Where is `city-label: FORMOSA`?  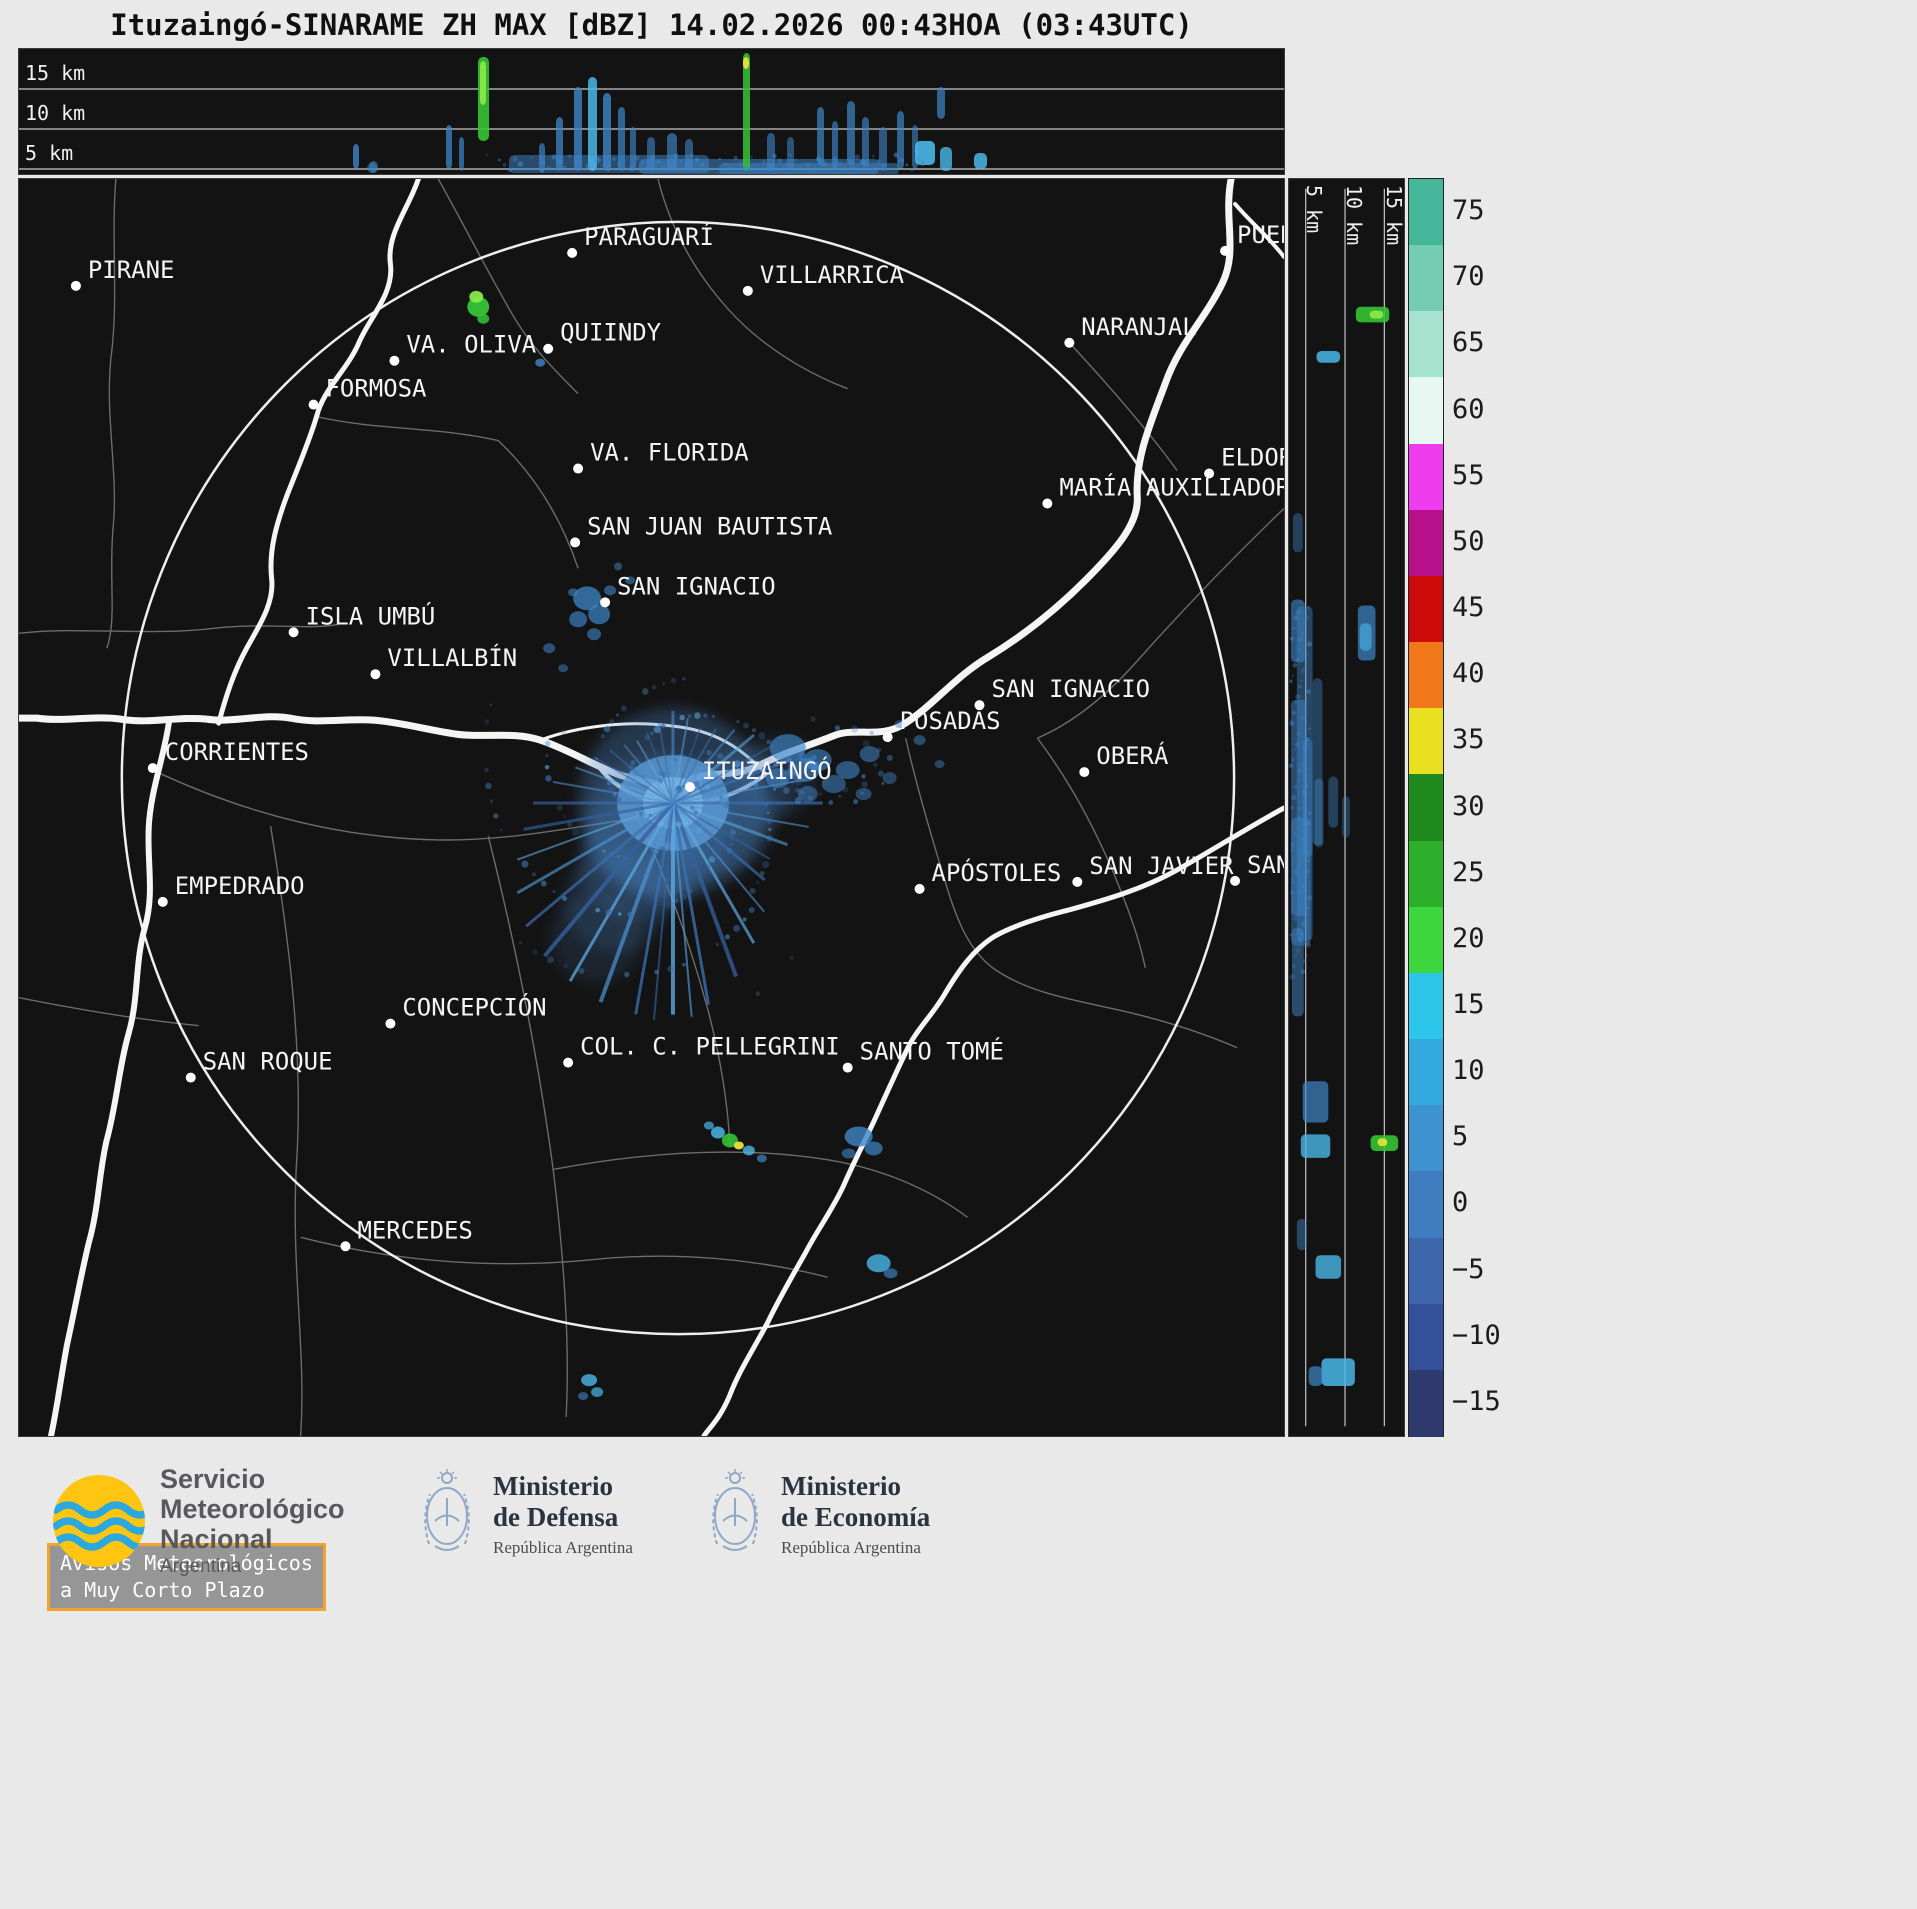
city-label: FORMOSA is located at coordinates (376, 389).